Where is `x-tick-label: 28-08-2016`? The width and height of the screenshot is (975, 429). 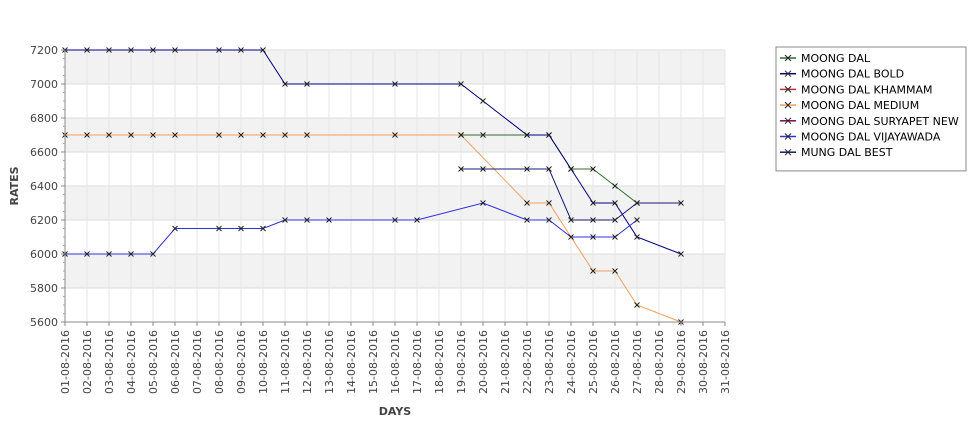
x-tick-label: 28-08-2016 is located at coordinates (659, 362).